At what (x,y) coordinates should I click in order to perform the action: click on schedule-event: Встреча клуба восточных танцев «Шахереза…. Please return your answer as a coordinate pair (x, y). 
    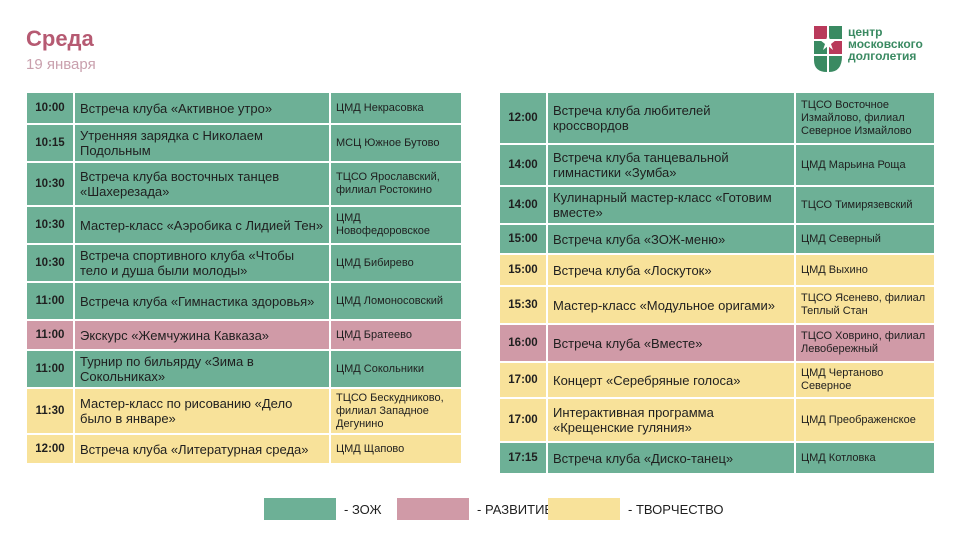
    Looking at the image, I should click on (202, 184).